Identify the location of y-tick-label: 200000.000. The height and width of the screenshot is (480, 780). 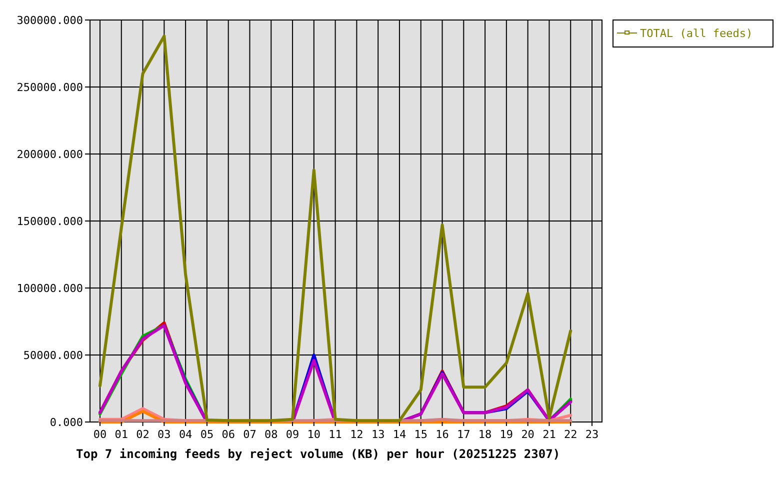
(49, 154).